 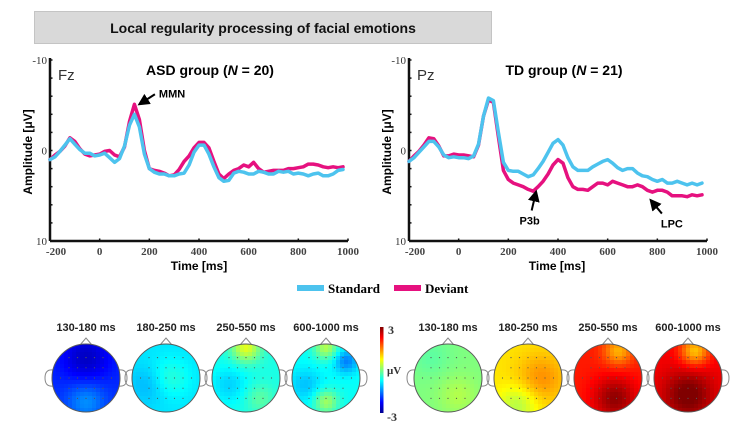 I want to click on annotation-label-lpc: LPC, so click(x=672, y=225).